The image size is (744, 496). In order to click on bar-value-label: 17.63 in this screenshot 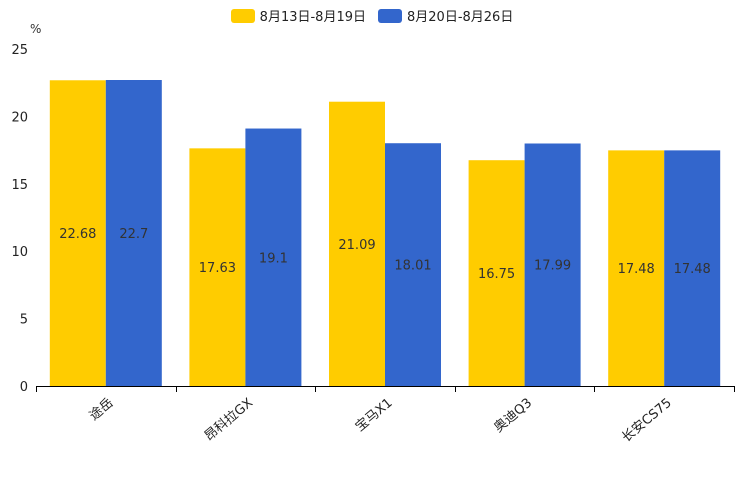, I will do `click(217, 268)`.